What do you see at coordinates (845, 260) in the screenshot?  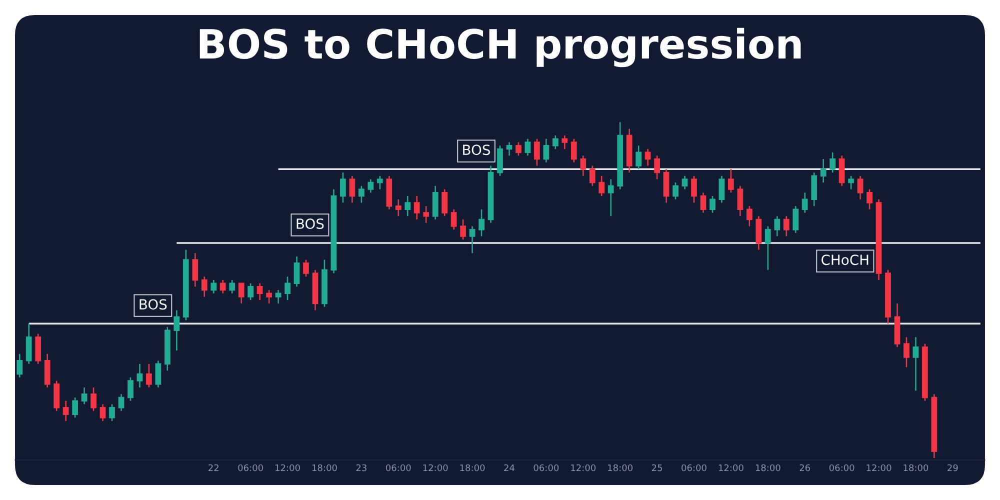 I see `annotation: CHoCH` at bounding box center [845, 260].